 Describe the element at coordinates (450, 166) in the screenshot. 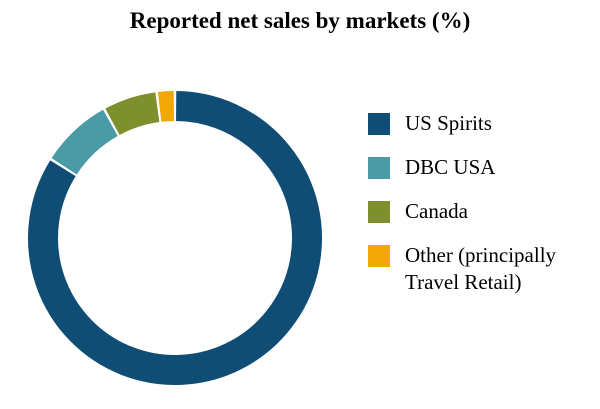

I see `legend-label: DBC USA` at that location.